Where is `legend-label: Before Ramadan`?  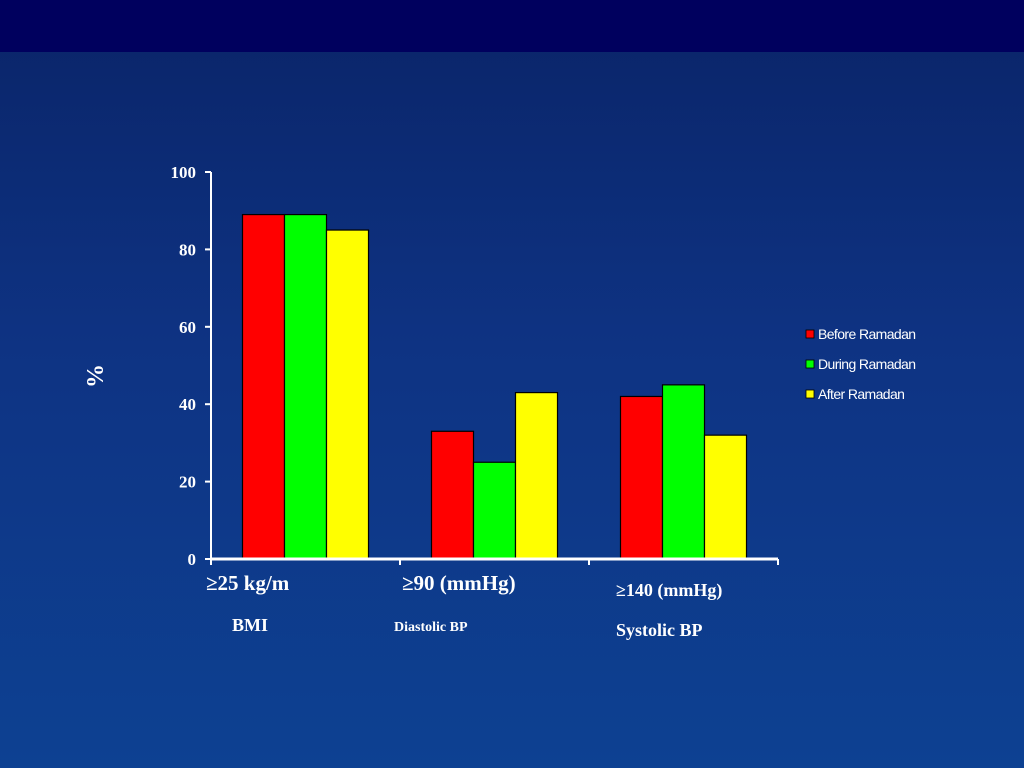 legend-label: Before Ramadan is located at coordinates (866, 334).